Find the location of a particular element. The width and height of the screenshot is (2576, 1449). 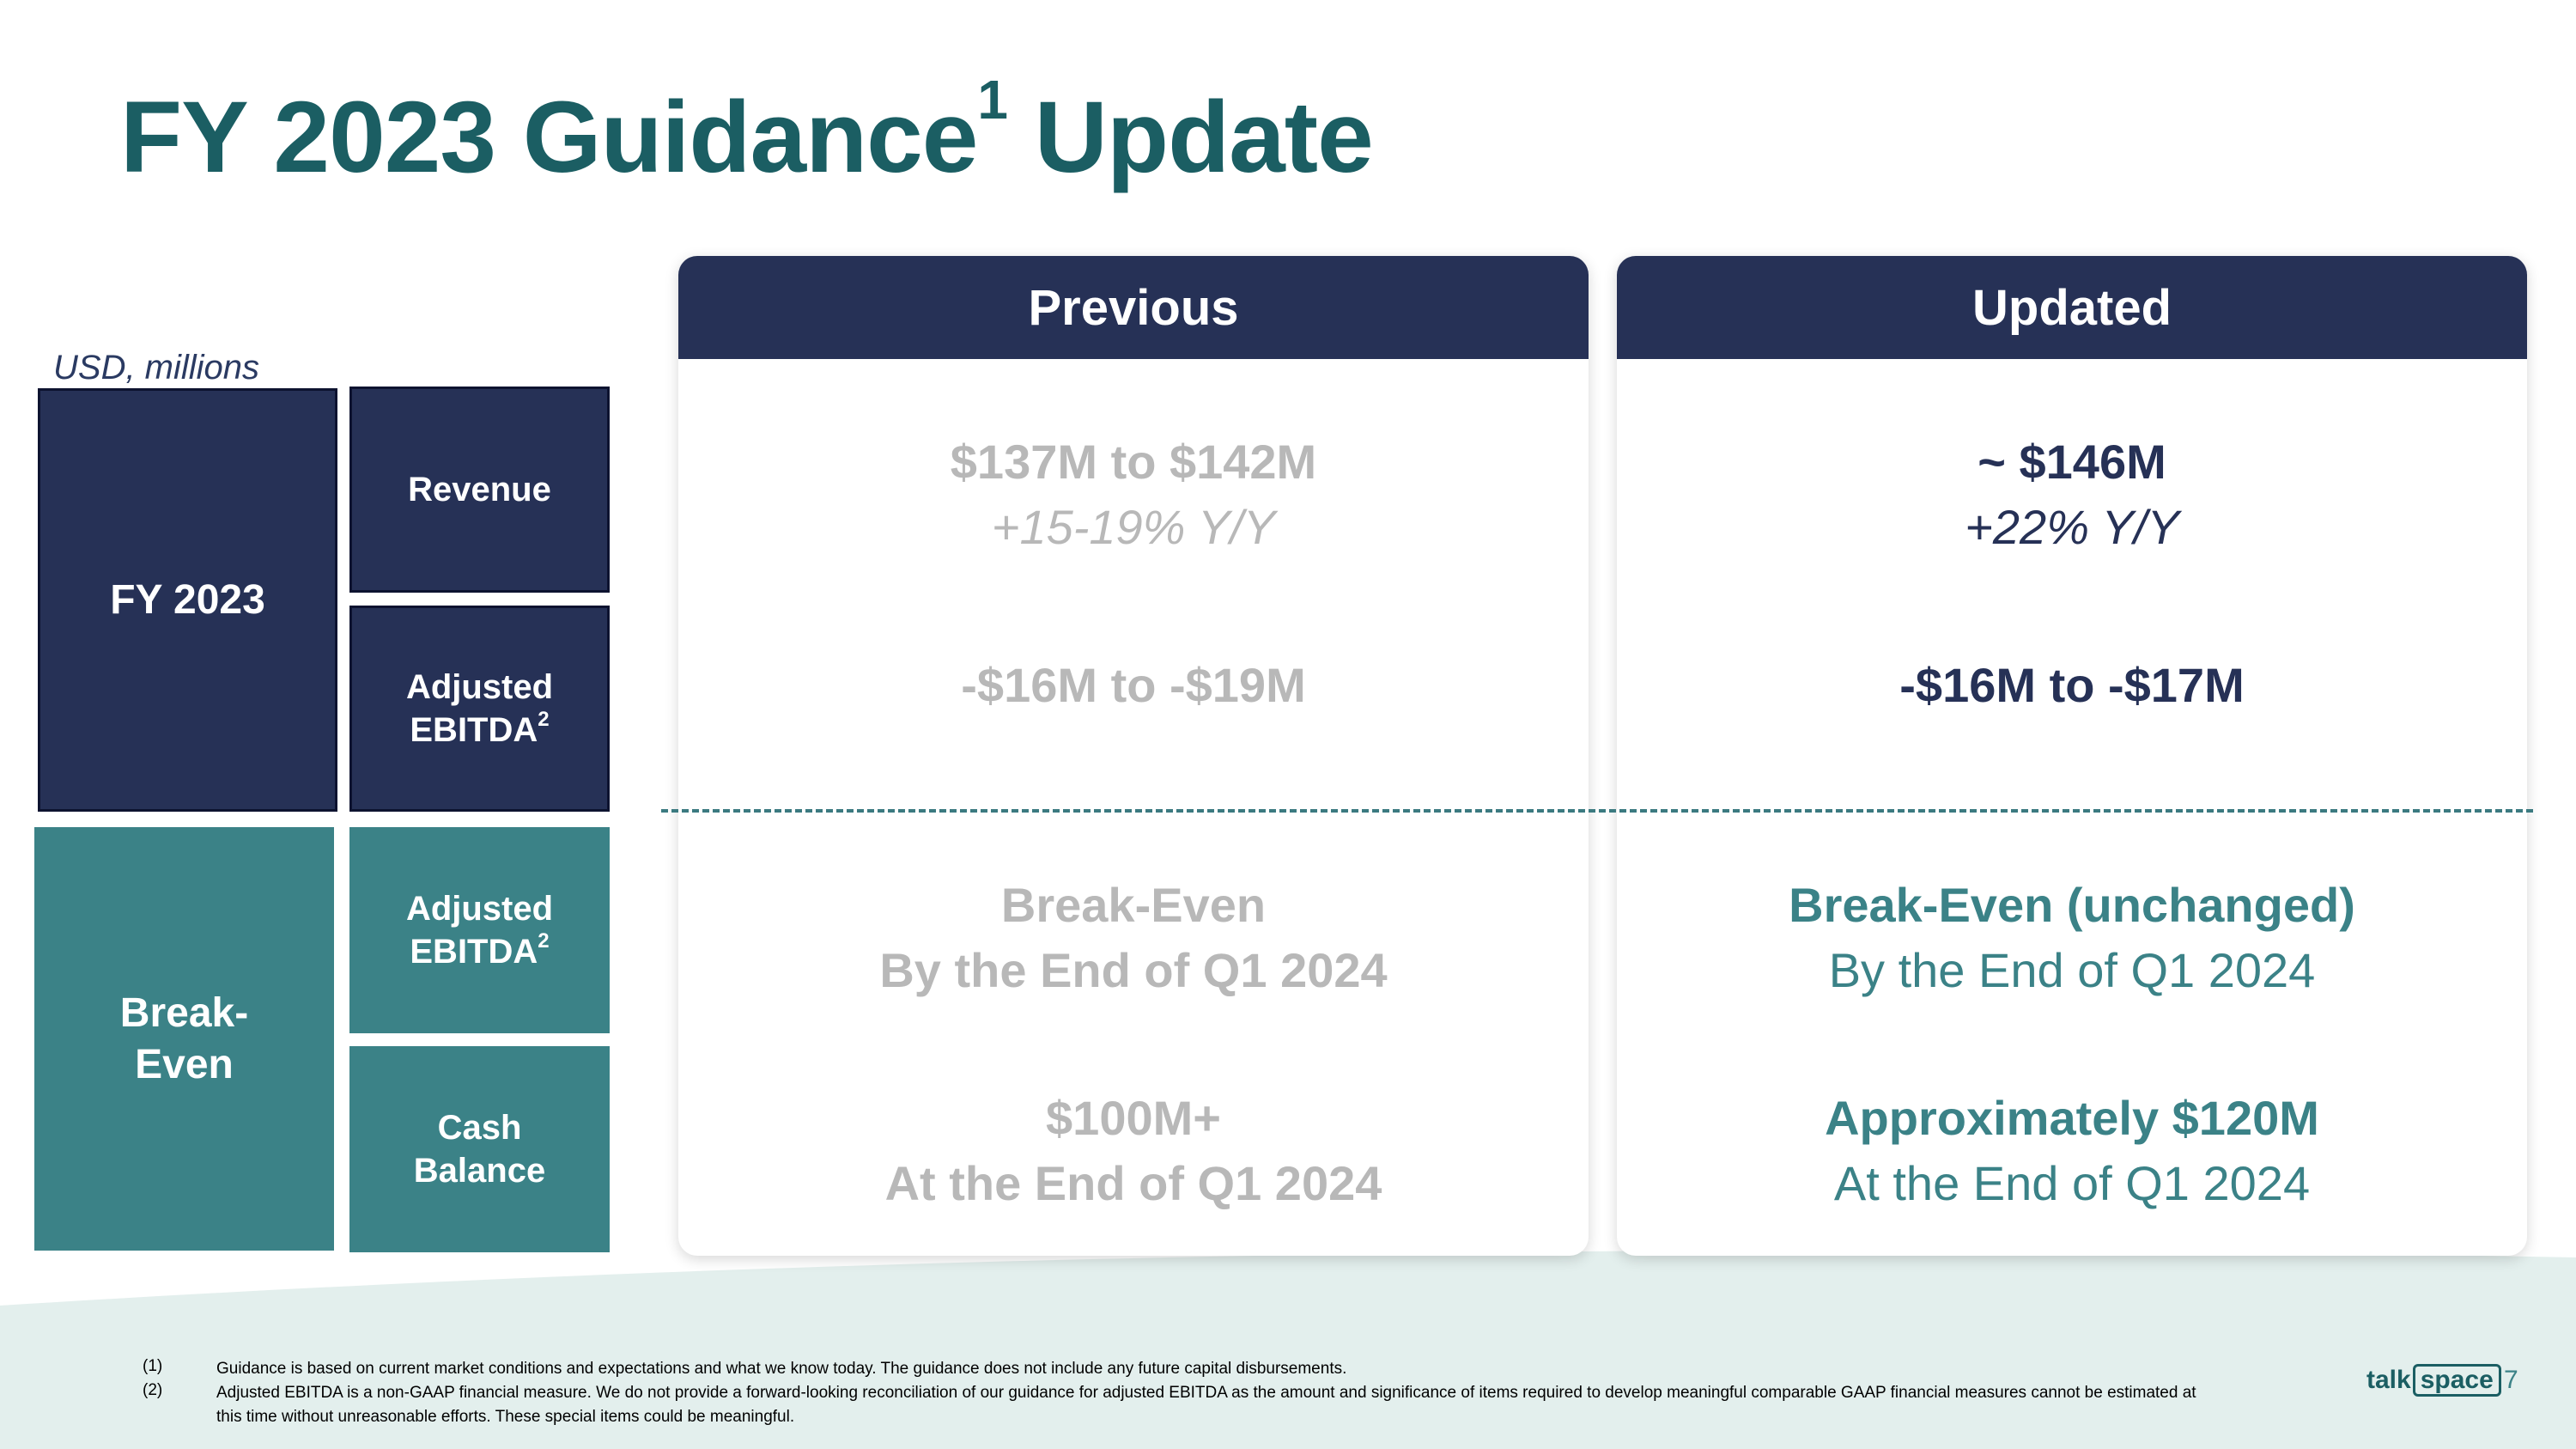

adjusted-ebitda-breakeven-label-box: Adjusted EBITDA2 is located at coordinates (479, 930).